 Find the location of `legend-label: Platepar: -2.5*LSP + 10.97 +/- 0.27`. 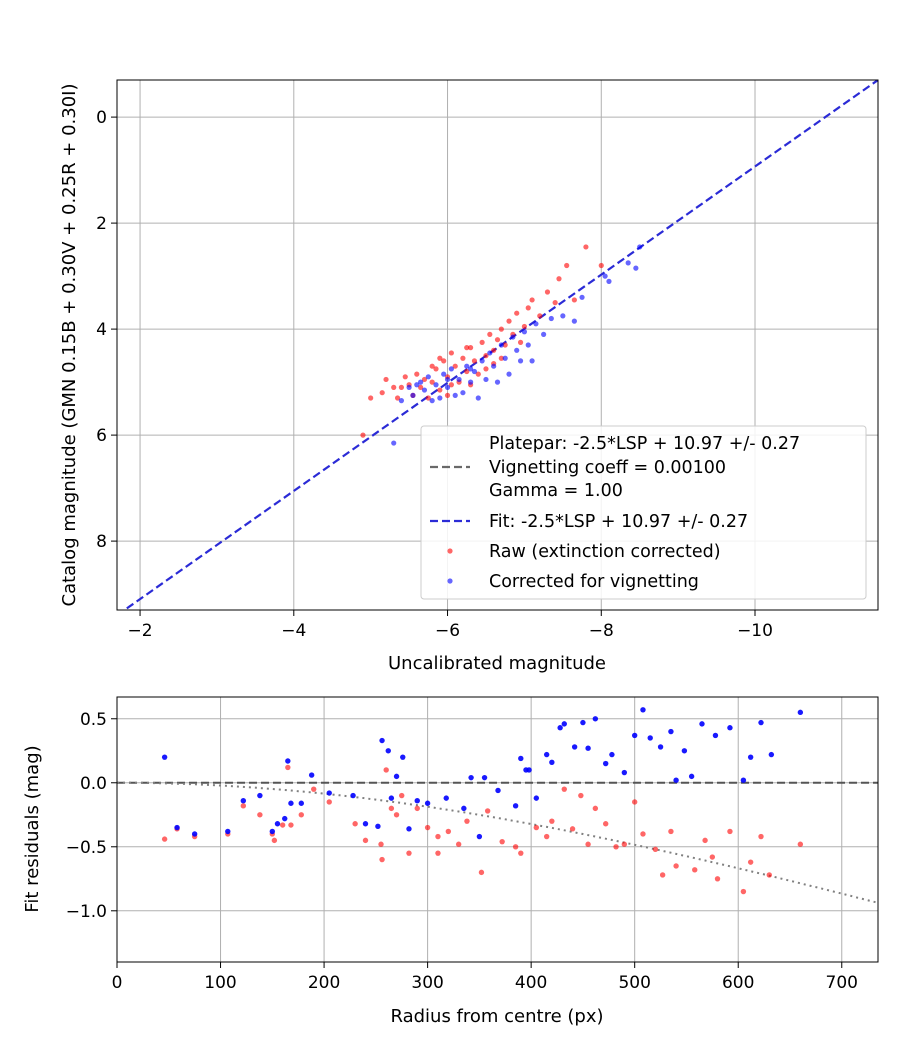

legend-label: Platepar: -2.5*LSP + 10.97 +/- 0.27 is located at coordinates (644, 444).